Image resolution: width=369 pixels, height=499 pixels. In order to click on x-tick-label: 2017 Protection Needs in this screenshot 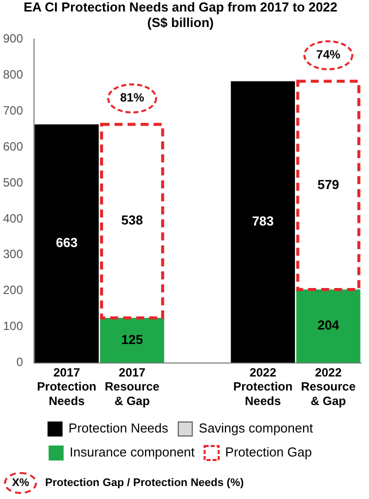, I will do `click(66, 386)`.